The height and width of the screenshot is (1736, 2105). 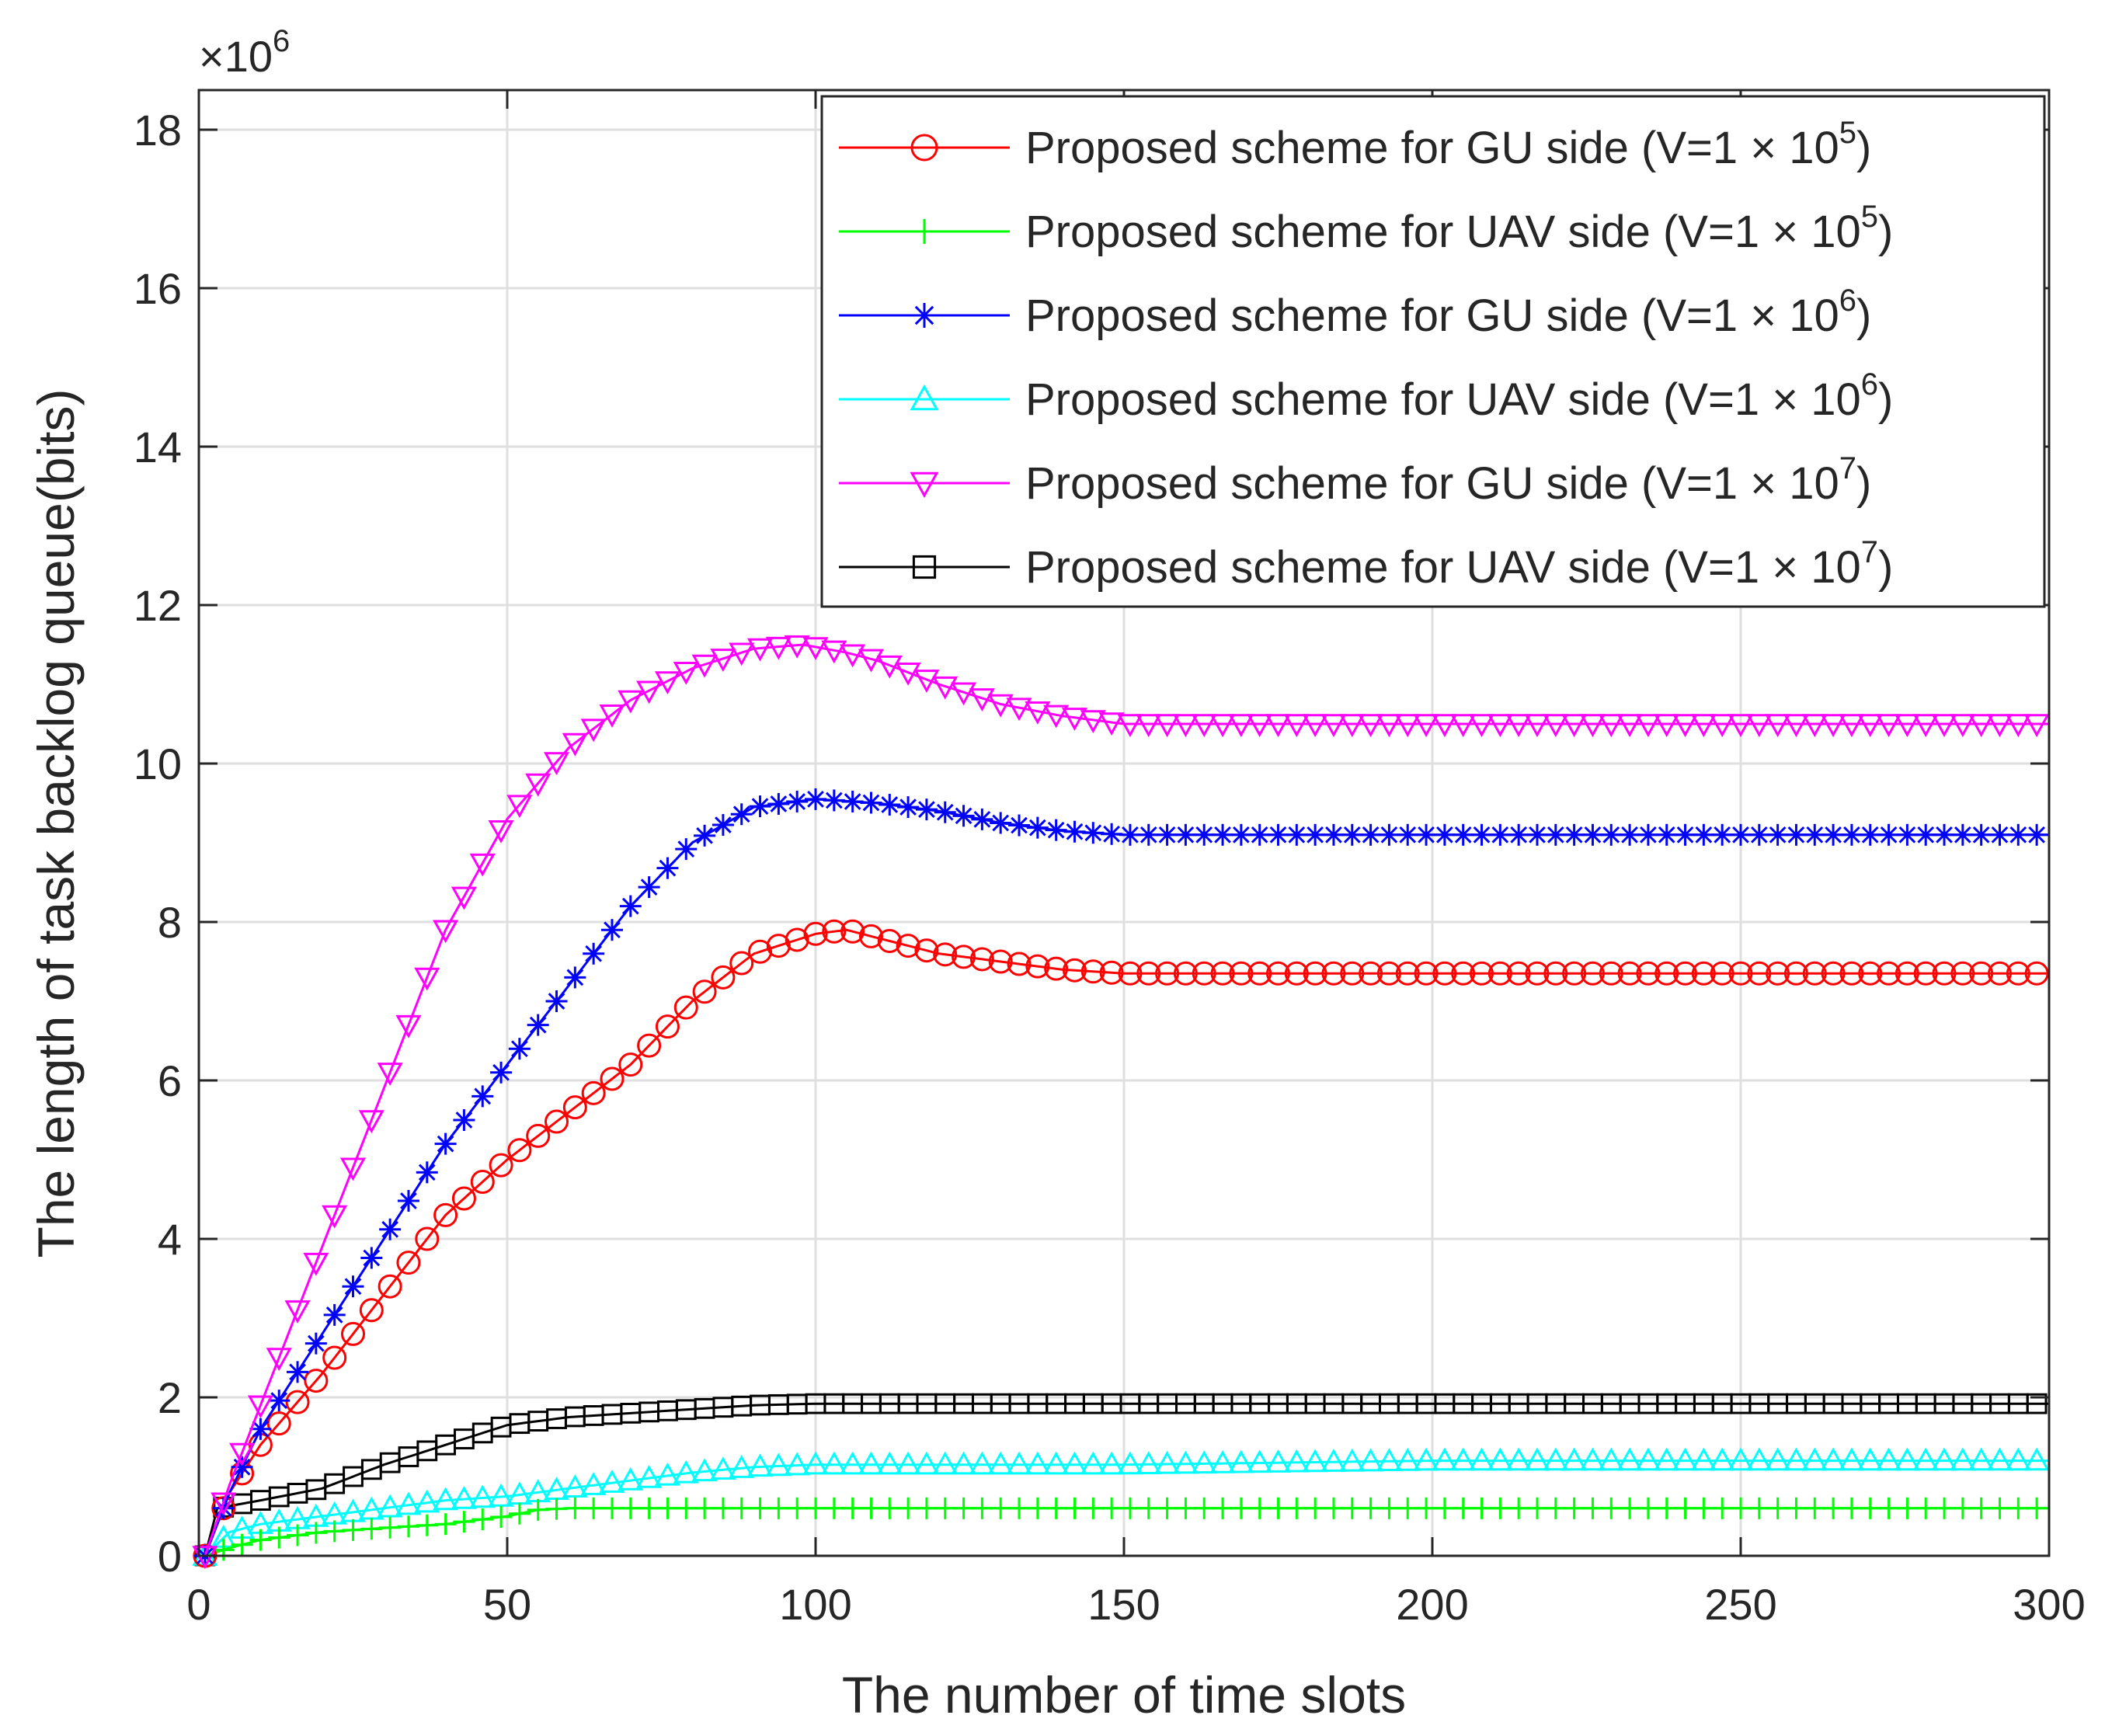 What do you see at coordinates (2037, 1403) in the screenshot?
I see `marker-square` at bounding box center [2037, 1403].